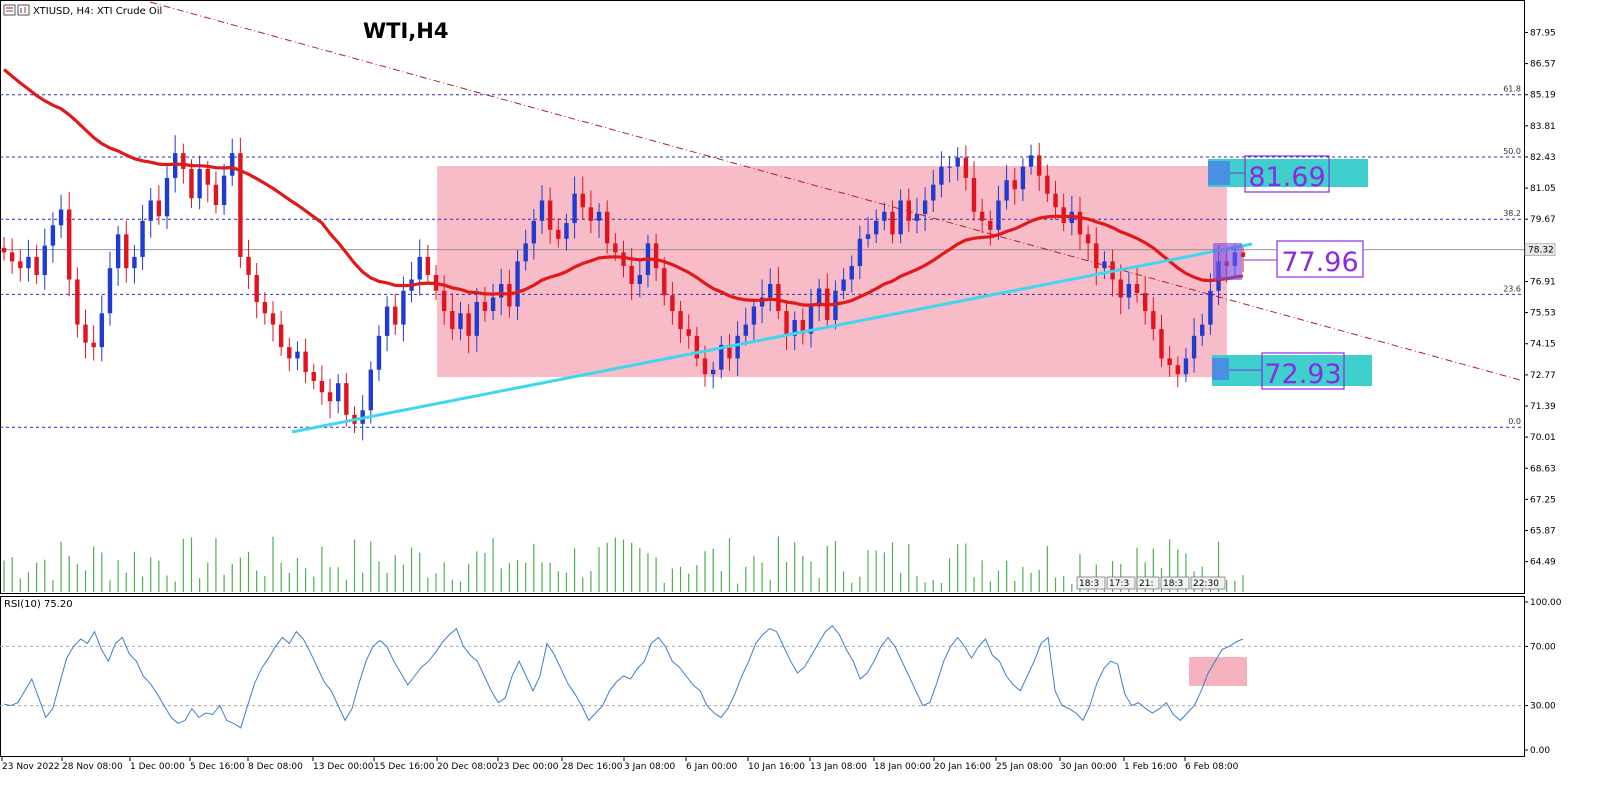 This screenshot has height=803, width=1610. Describe the element at coordinates (404, 767) in the screenshot. I see `time-tick-label: 15 Dec 16:00` at that location.